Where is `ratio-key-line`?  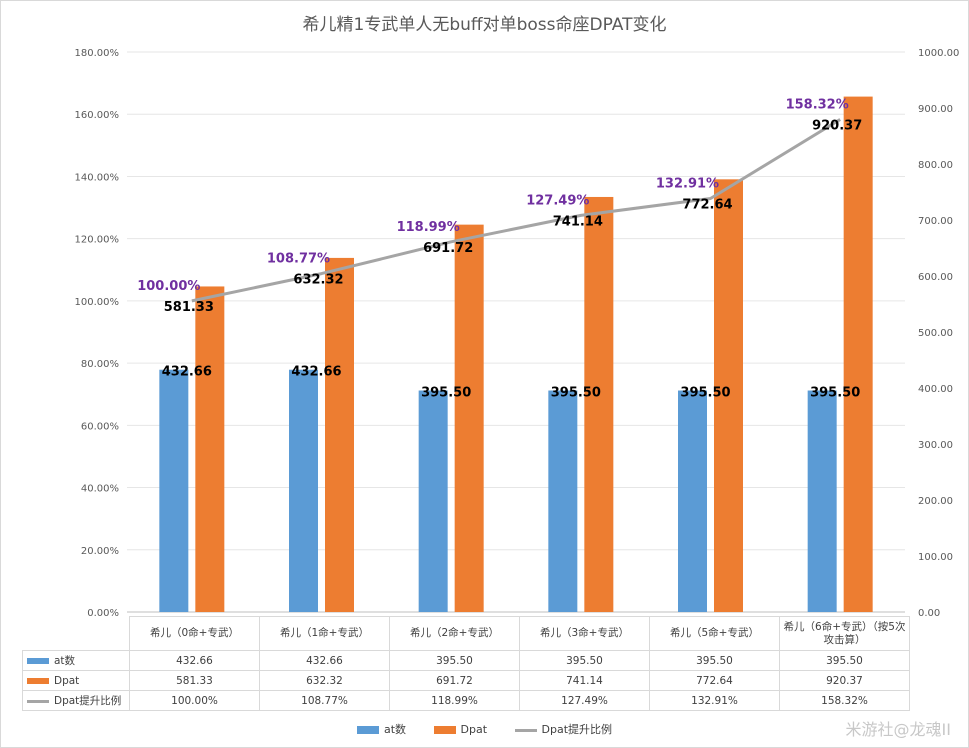
ratio-key-line is located at coordinates (38, 701).